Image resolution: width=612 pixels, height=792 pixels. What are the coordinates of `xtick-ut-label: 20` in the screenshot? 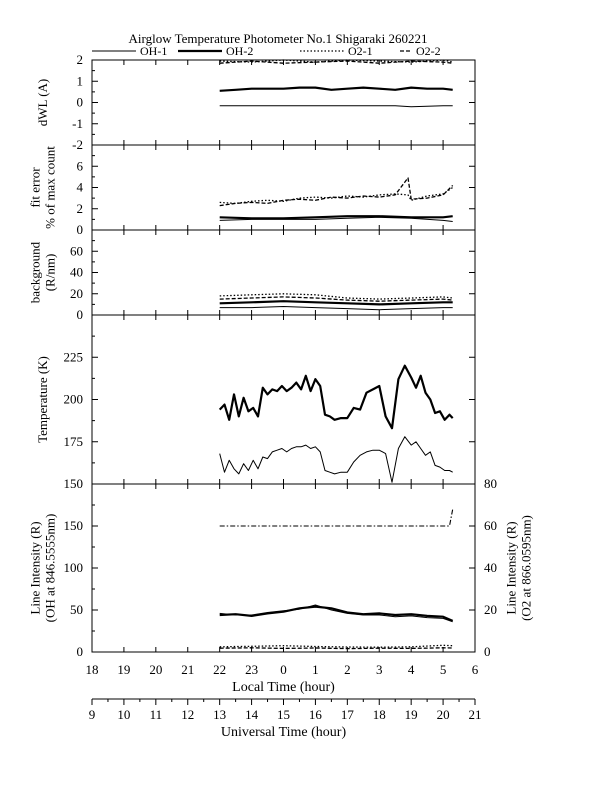 It's located at (443, 714).